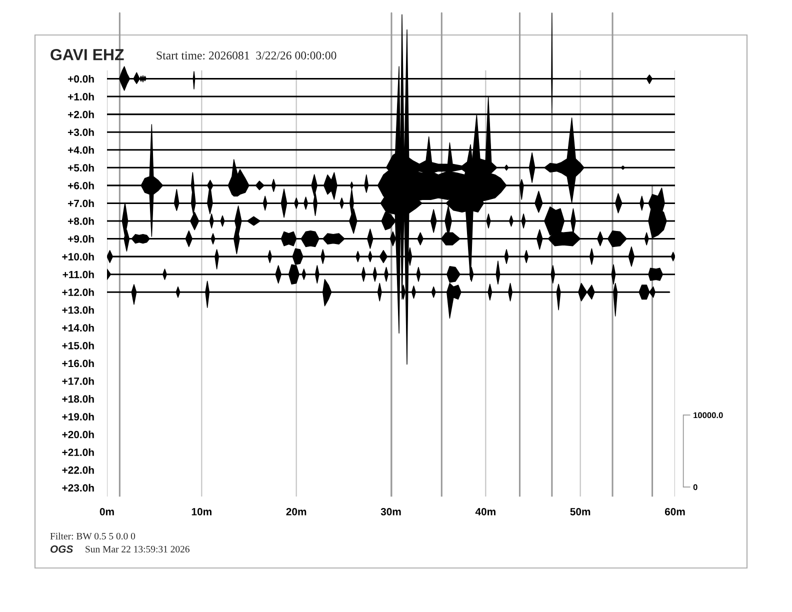  Describe the element at coordinates (78, 363) in the screenshot. I see `y-tick-label: +16.0h` at that location.